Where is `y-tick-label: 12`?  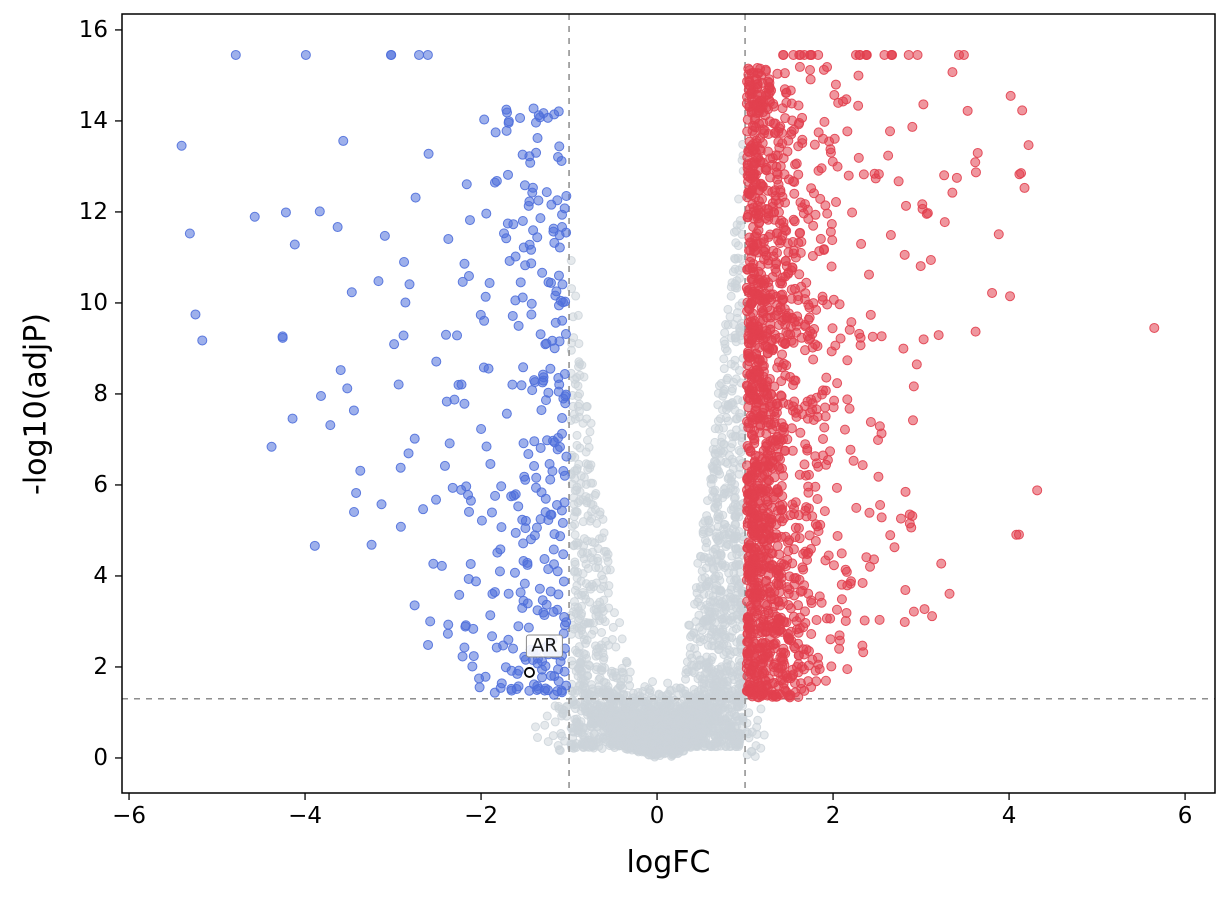 y-tick-label: 12 is located at coordinates (93, 211).